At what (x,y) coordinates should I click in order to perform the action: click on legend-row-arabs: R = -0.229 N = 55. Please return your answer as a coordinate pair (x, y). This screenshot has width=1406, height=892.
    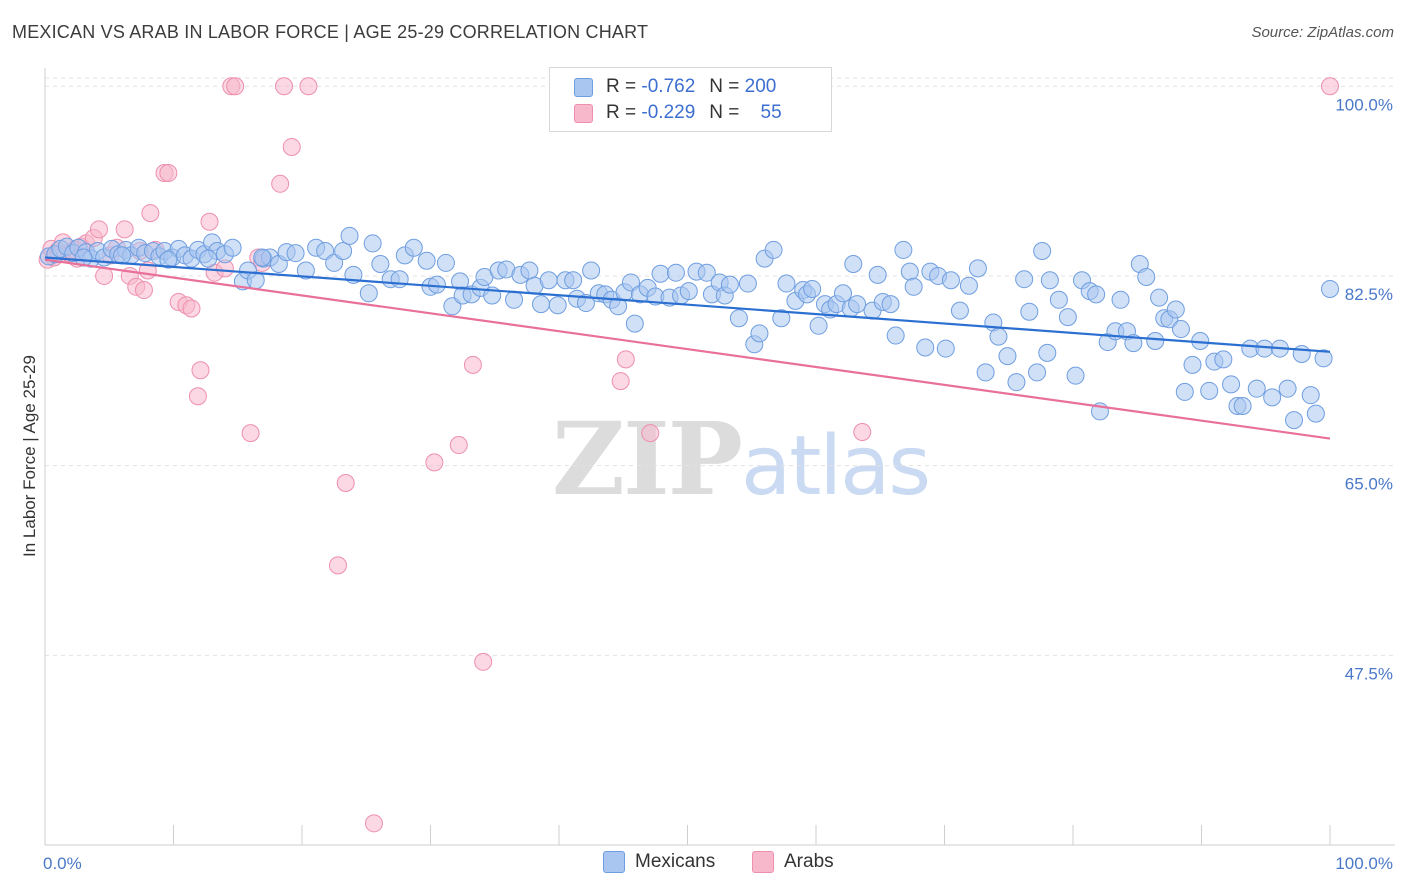
    Looking at the image, I should click on (678, 113).